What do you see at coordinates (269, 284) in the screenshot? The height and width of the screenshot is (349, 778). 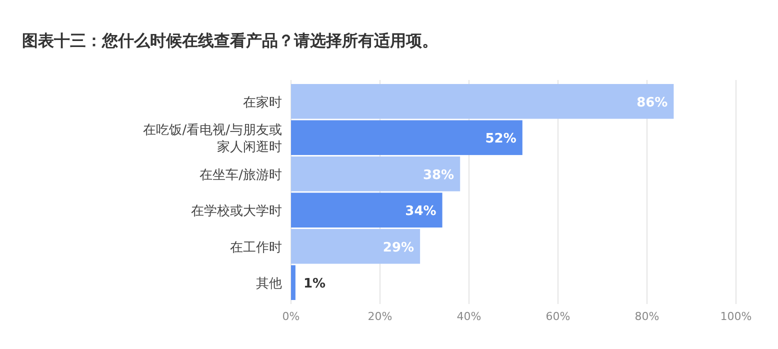 I see `y-tick-label: 其他` at bounding box center [269, 284].